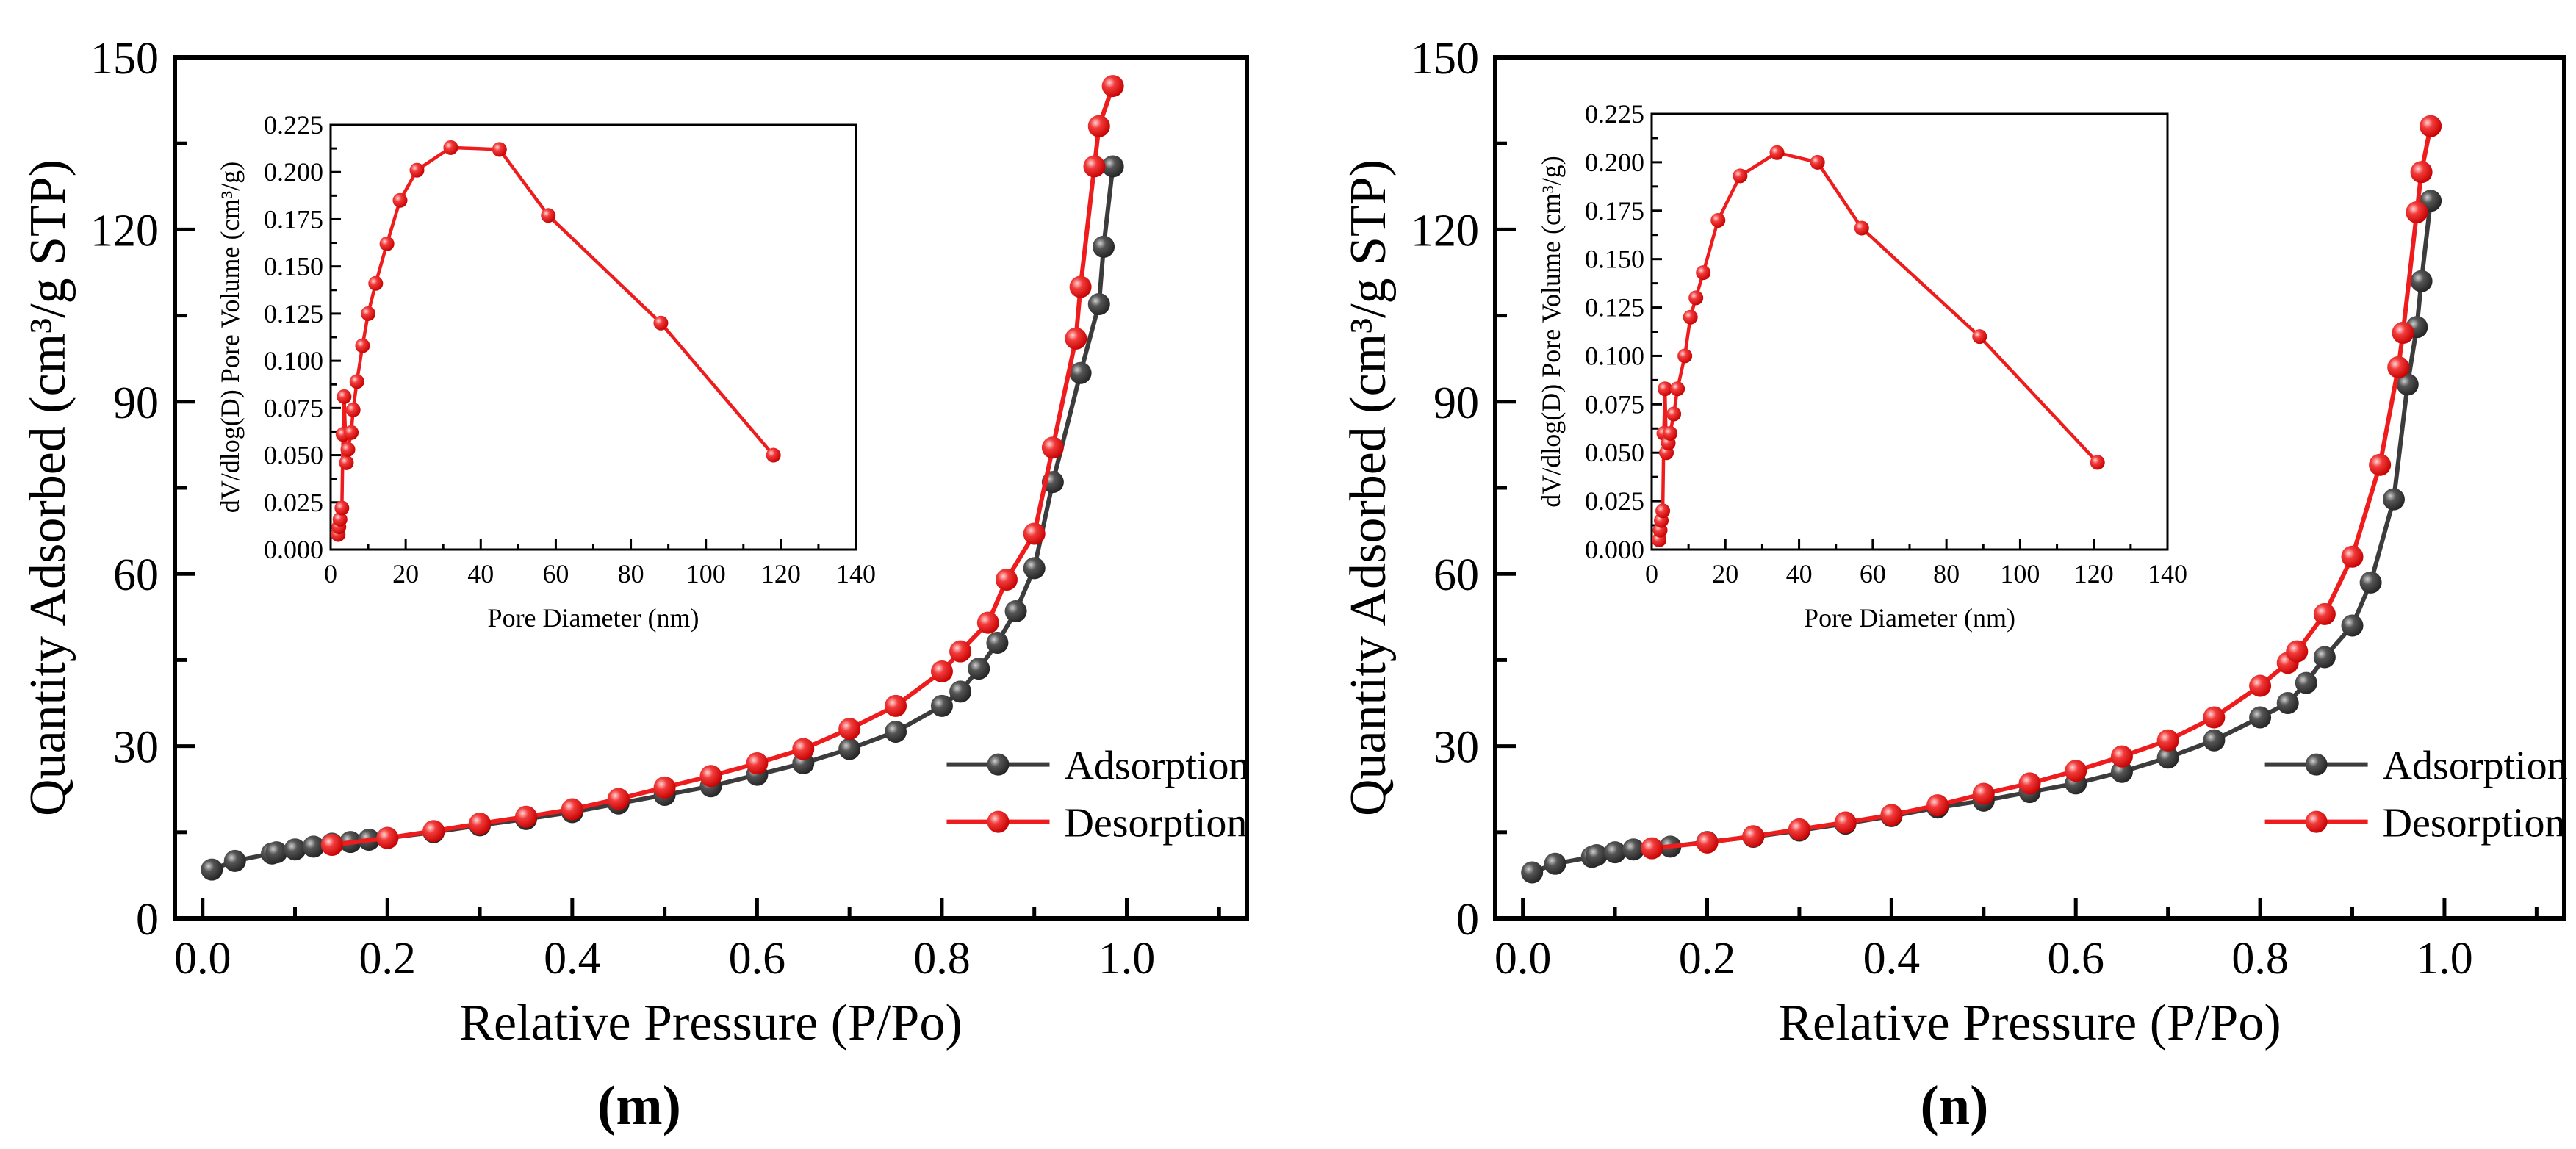 The width and height of the screenshot is (2576, 1149). What do you see at coordinates (48, 487) in the screenshot?
I see `y-axis-title: Quantity Adsorbed (cm³/g STP)` at bounding box center [48, 487].